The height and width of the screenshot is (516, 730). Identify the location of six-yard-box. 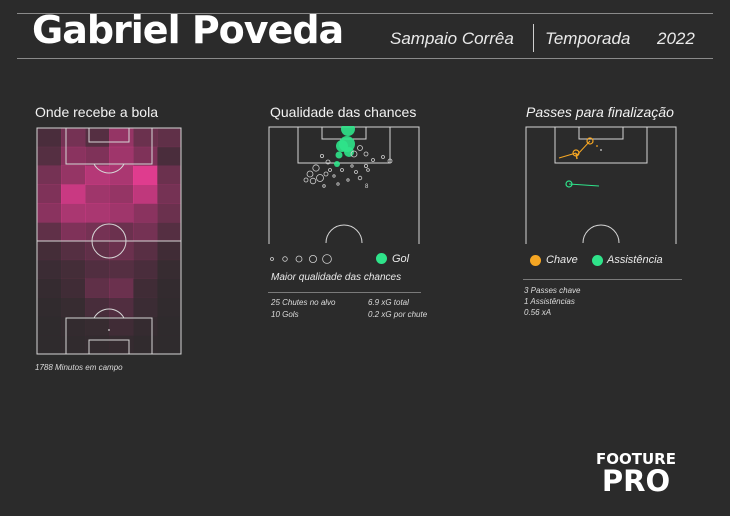
(601, 133).